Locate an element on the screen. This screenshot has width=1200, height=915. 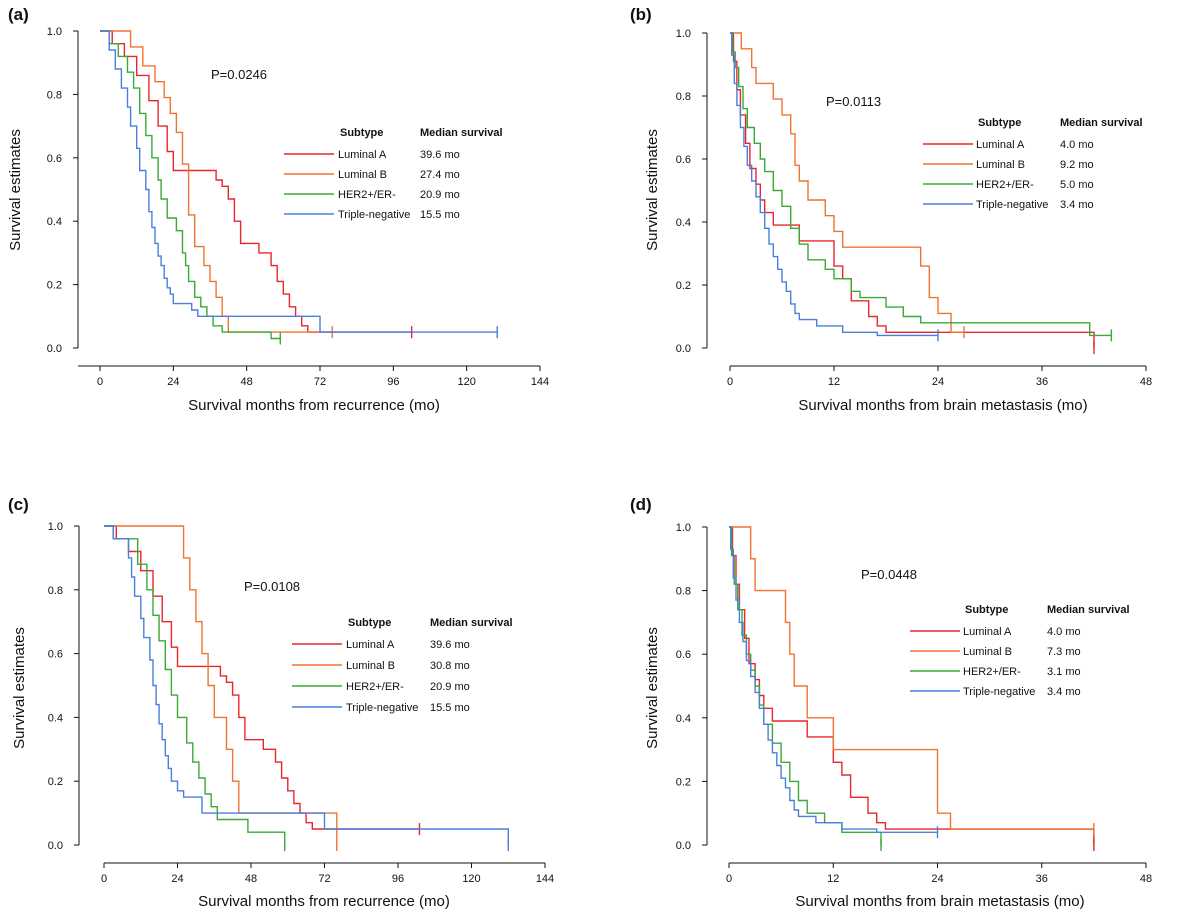
legend-median: 3.1 mo is located at coordinates (1064, 672).